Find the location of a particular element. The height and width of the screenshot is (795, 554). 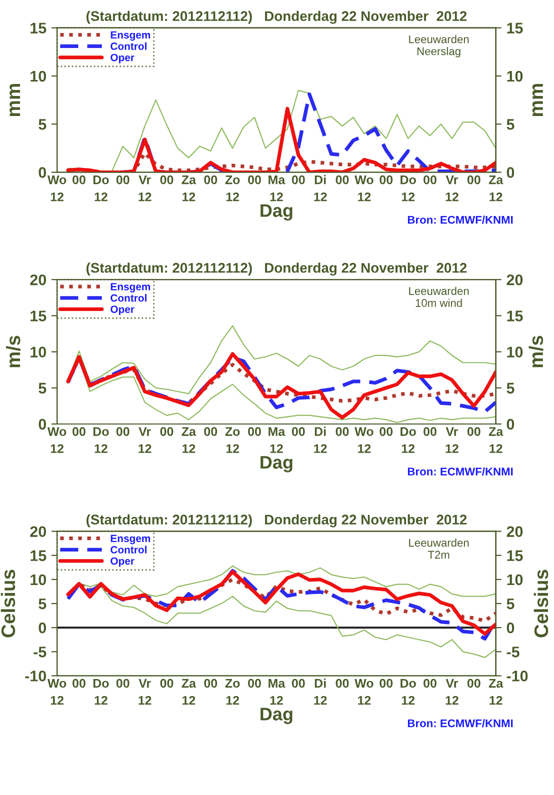

annotation: Leeuwarden T2m is located at coordinates (439, 548).